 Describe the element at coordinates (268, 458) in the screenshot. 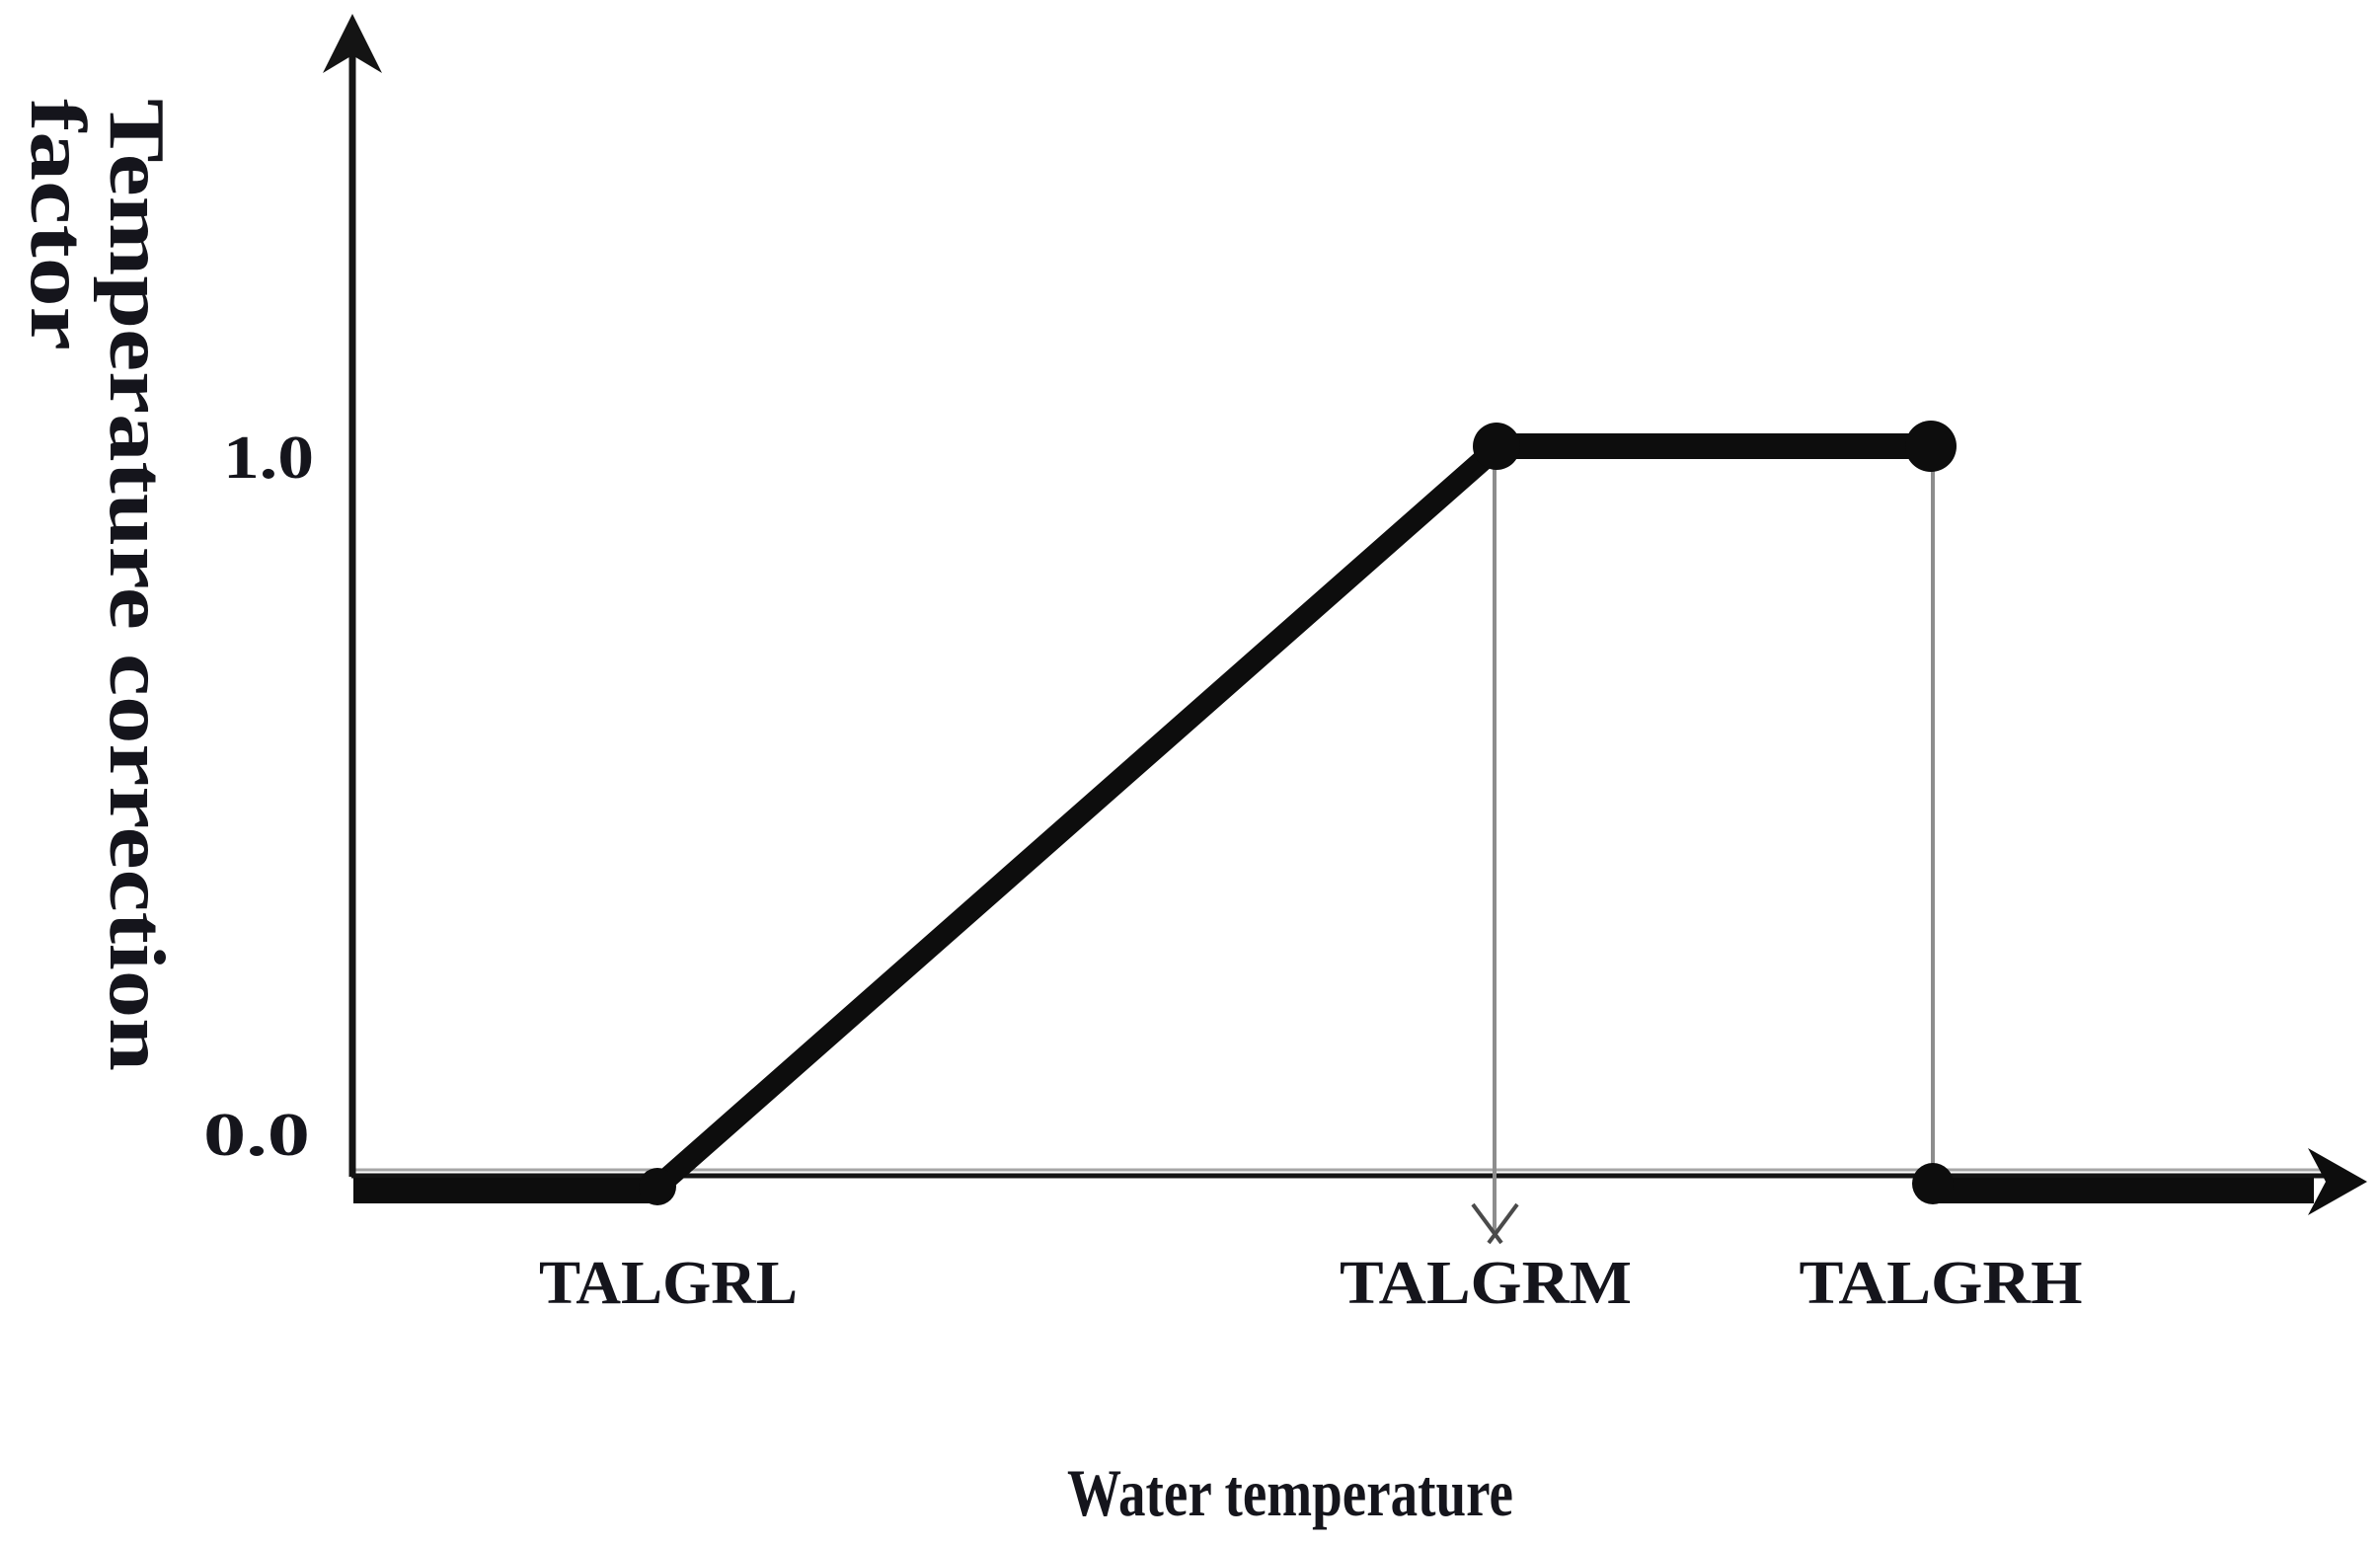

I see `y-tick-label-1.0: 1.0` at that location.